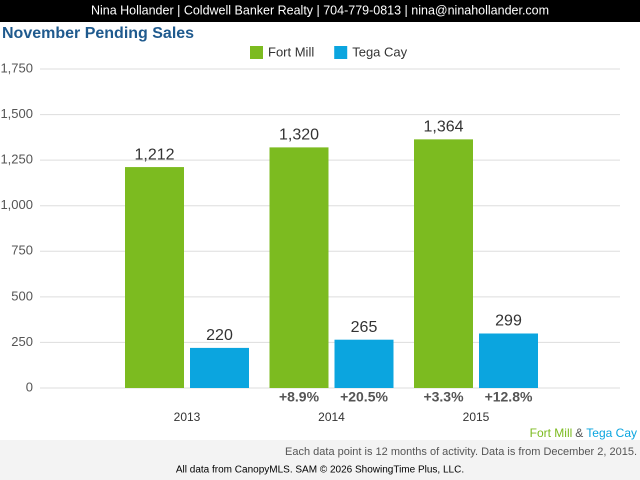 Image resolution: width=640 pixels, height=480 pixels. I want to click on value-label: 1,320, so click(299, 135).